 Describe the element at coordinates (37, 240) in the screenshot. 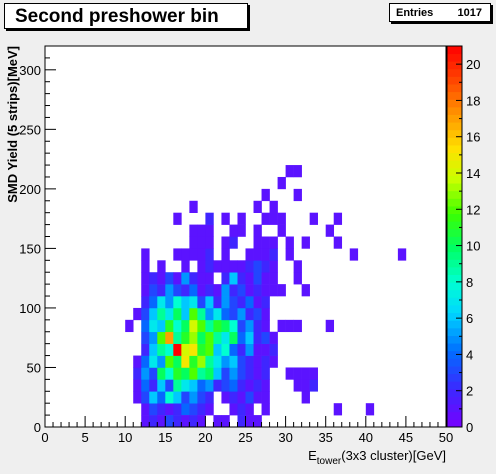

I see `y-axis: 0 50 100 150 200 250 300` at that location.